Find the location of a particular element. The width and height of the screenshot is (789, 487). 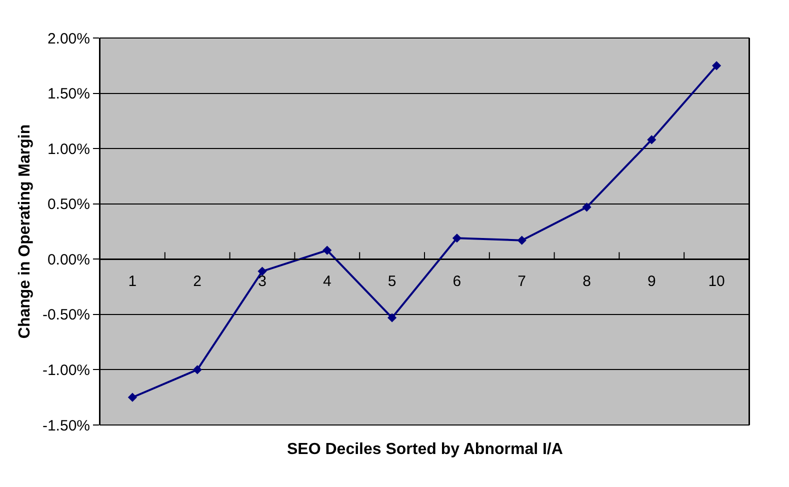

y-tick-label: 0.00% is located at coordinates (68, 259).